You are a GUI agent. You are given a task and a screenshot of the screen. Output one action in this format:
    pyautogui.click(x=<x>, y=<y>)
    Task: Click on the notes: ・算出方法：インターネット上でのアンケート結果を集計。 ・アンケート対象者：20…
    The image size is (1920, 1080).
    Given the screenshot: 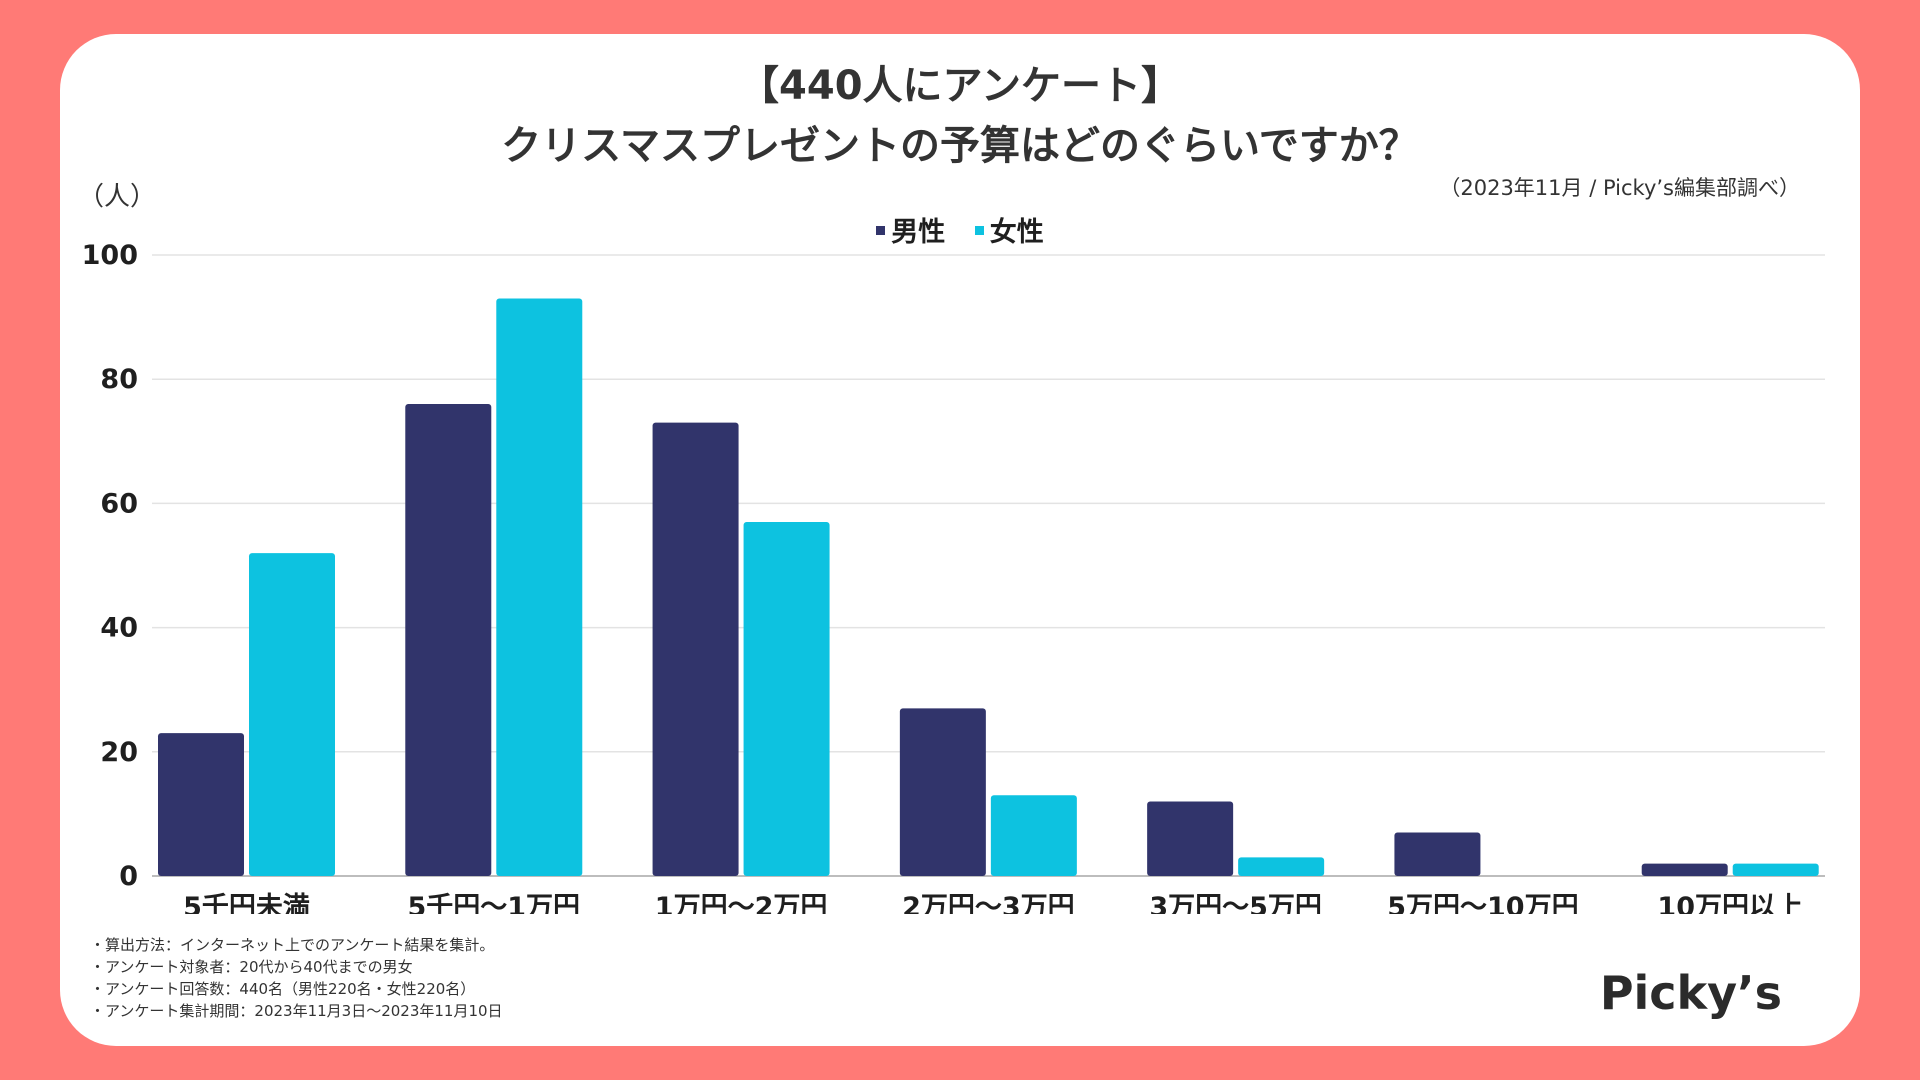 What is the action you would take?
    pyautogui.click(x=296, y=978)
    